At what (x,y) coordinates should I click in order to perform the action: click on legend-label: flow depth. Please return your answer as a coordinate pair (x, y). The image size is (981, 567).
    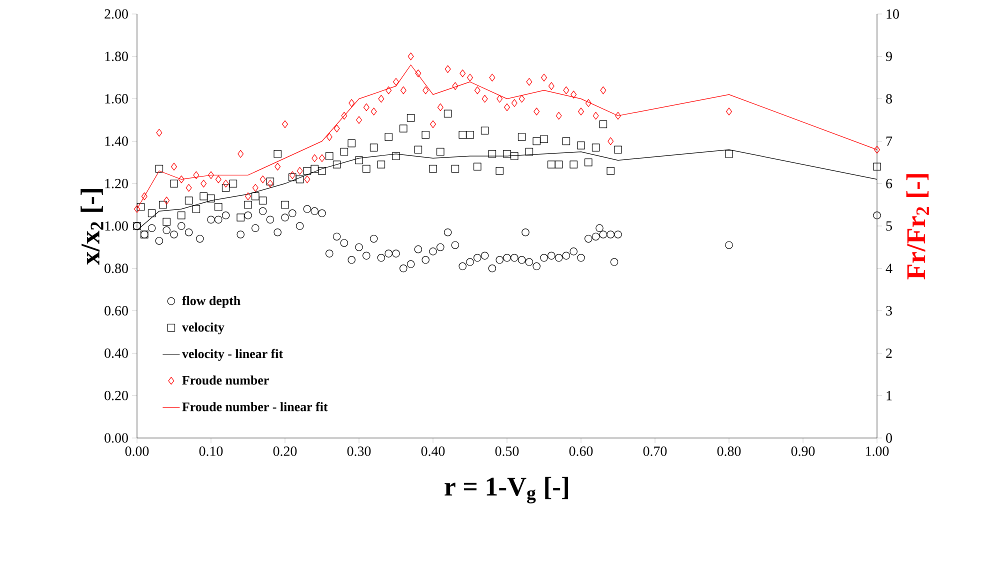
    Looking at the image, I should click on (211, 302).